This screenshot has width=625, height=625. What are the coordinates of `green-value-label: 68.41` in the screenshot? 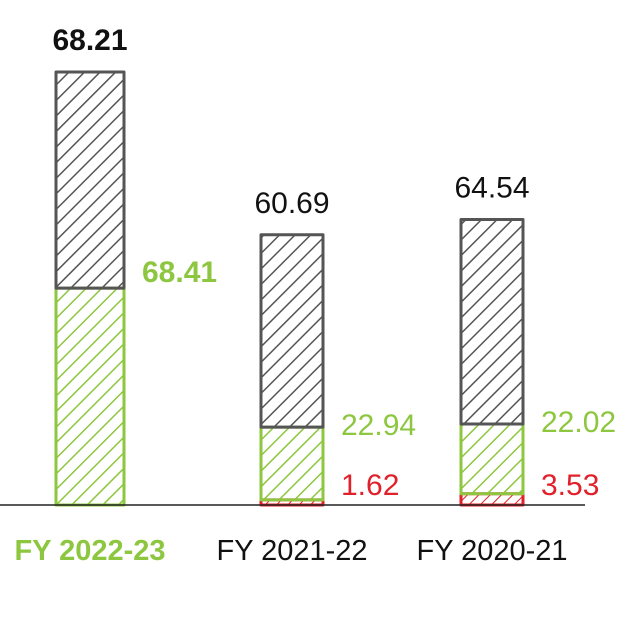 It's located at (179, 272).